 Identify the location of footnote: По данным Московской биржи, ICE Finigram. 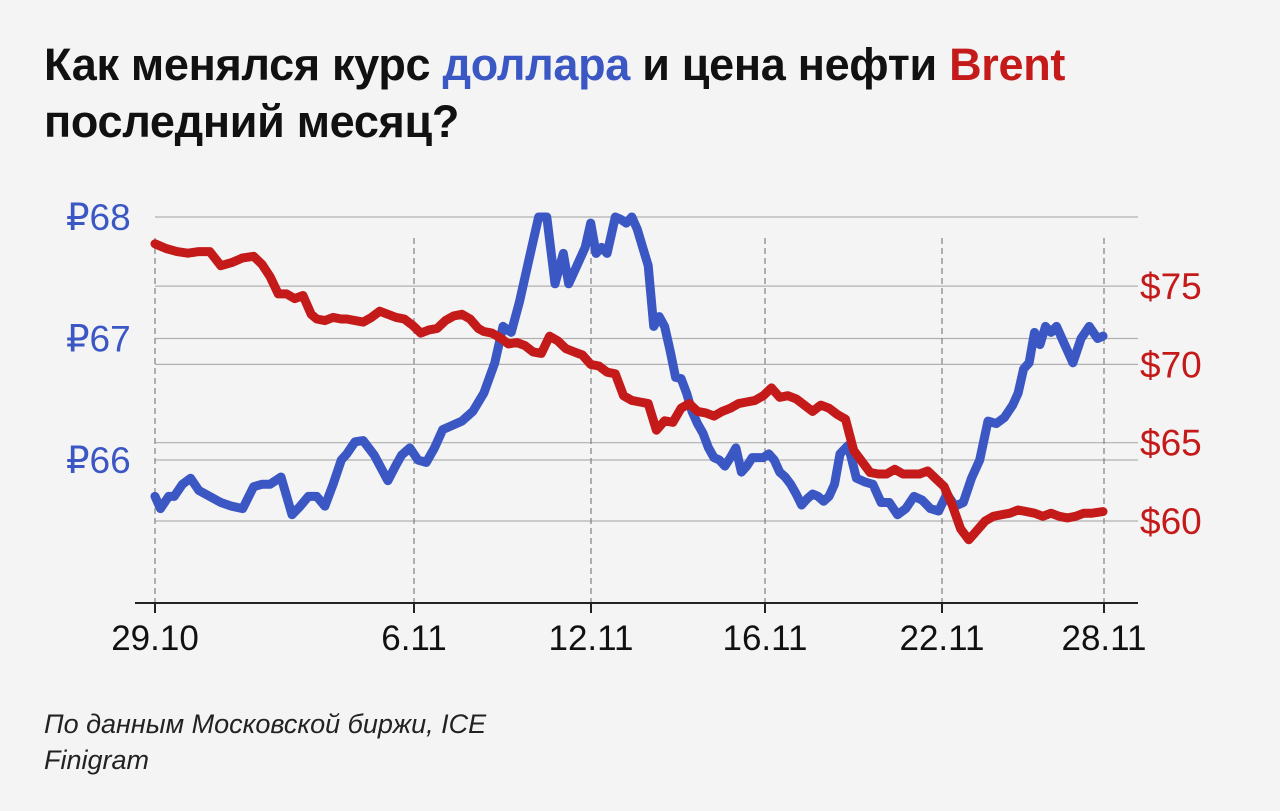
(265, 742).